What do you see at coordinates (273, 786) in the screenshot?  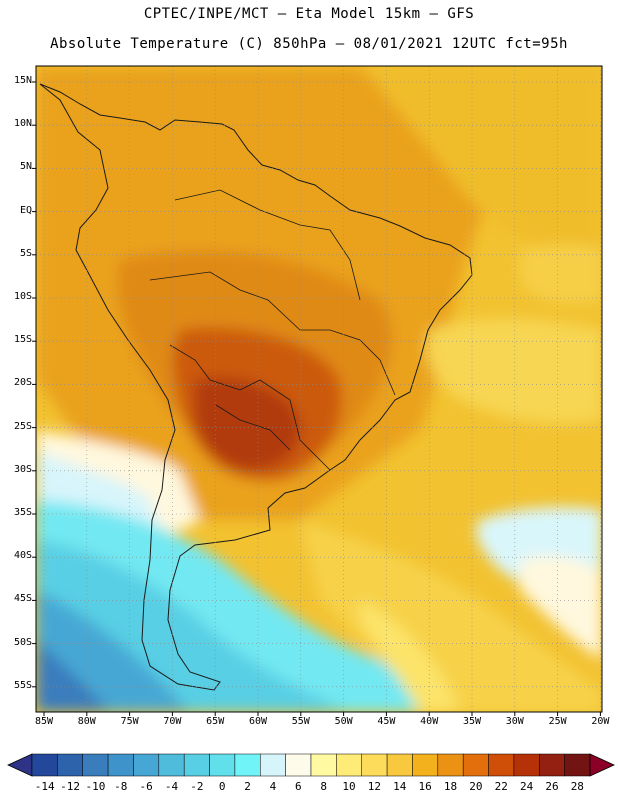 I see `colorbar-label: 4` at bounding box center [273, 786].